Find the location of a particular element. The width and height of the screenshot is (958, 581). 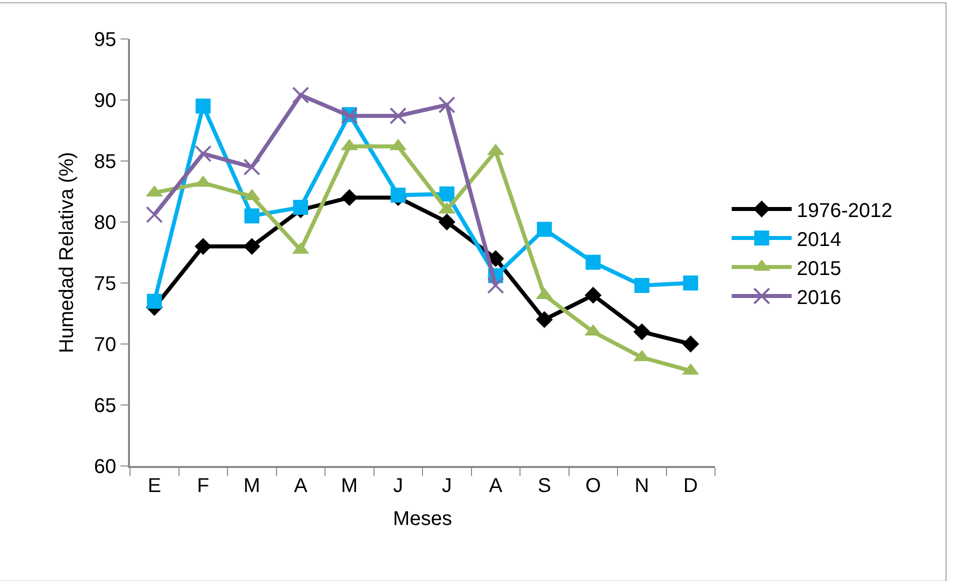

x-tick-label: O is located at coordinates (593, 485).